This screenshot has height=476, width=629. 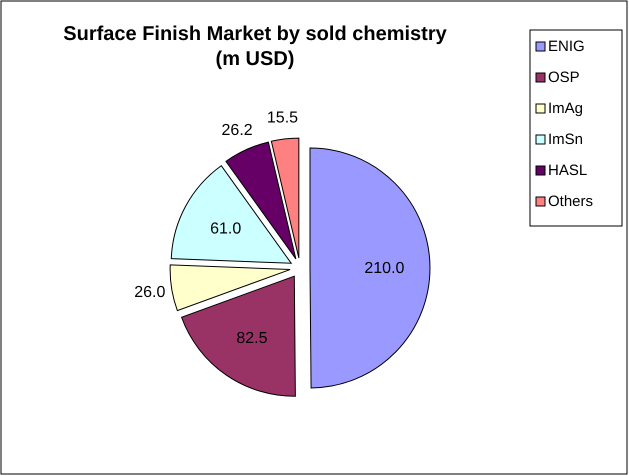 I want to click on data-label: 210.0, so click(x=384, y=269).